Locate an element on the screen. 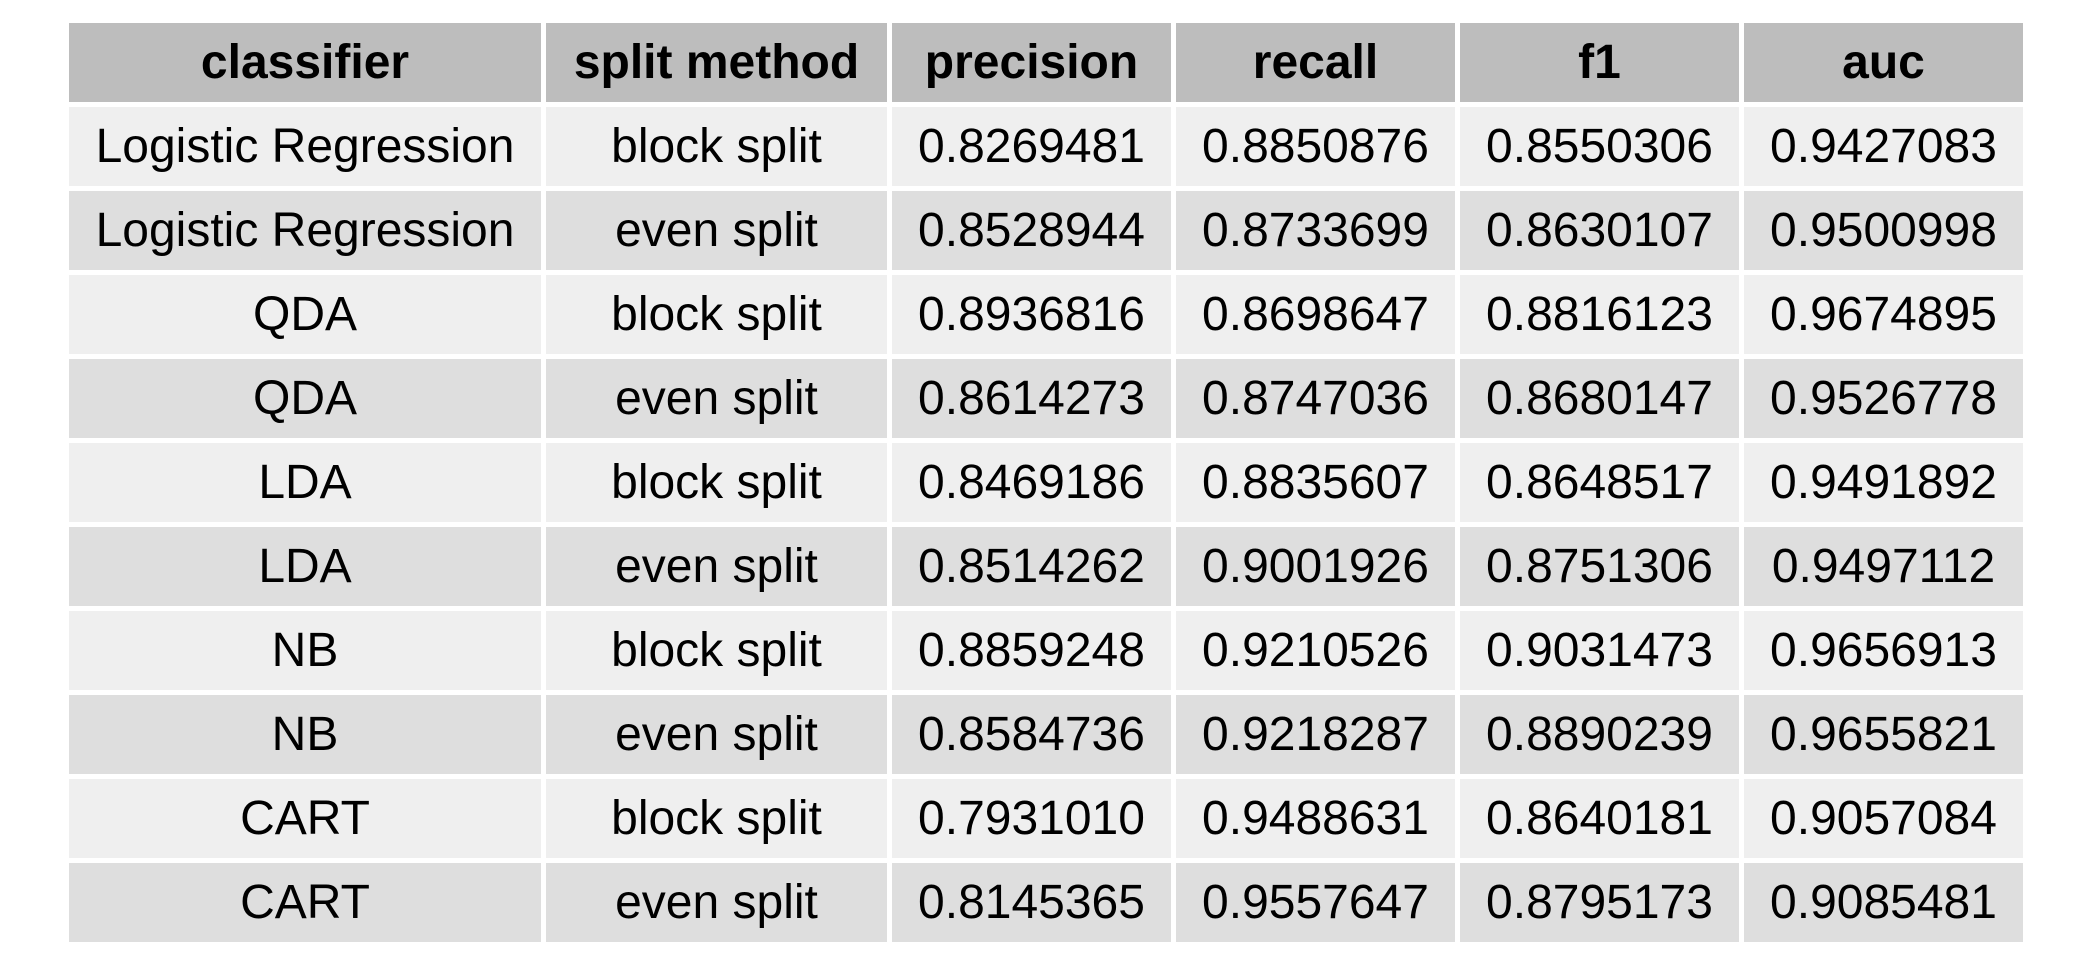 This screenshot has height=960, width=2100. f1-cell: 0.8890239 is located at coordinates (1599, 734).